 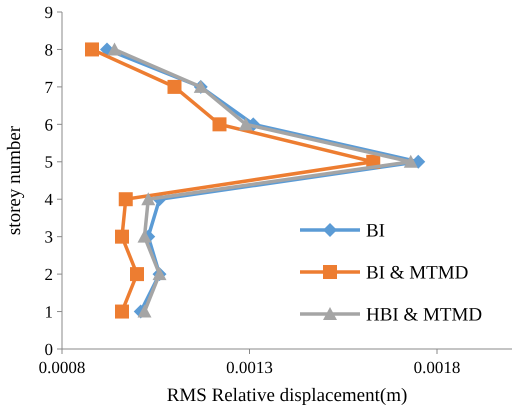 What do you see at coordinates (49, 200) in the screenshot?
I see `y-tick-label: 4` at bounding box center [49, 200].